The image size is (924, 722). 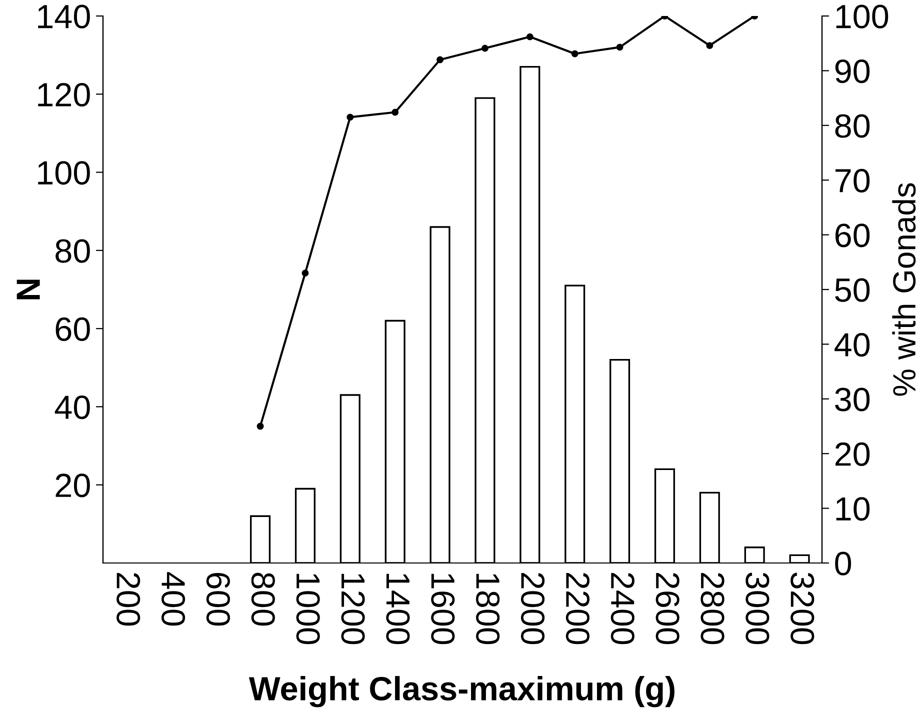 I want to click on y-tick-label: 140, so click(x=64, y=16).